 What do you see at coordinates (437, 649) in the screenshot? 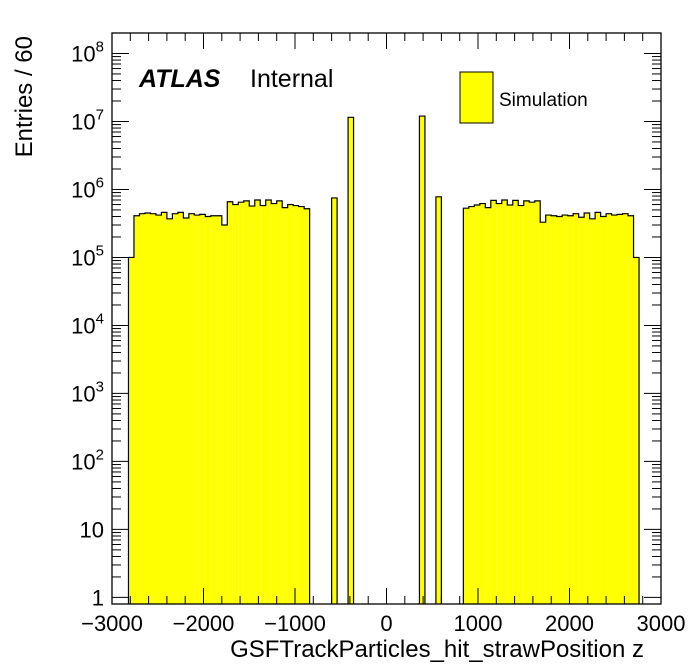
I see `x-axis-title: GSFTrackParticles_hit_strawPosition z` at bounding box center [437, 649].